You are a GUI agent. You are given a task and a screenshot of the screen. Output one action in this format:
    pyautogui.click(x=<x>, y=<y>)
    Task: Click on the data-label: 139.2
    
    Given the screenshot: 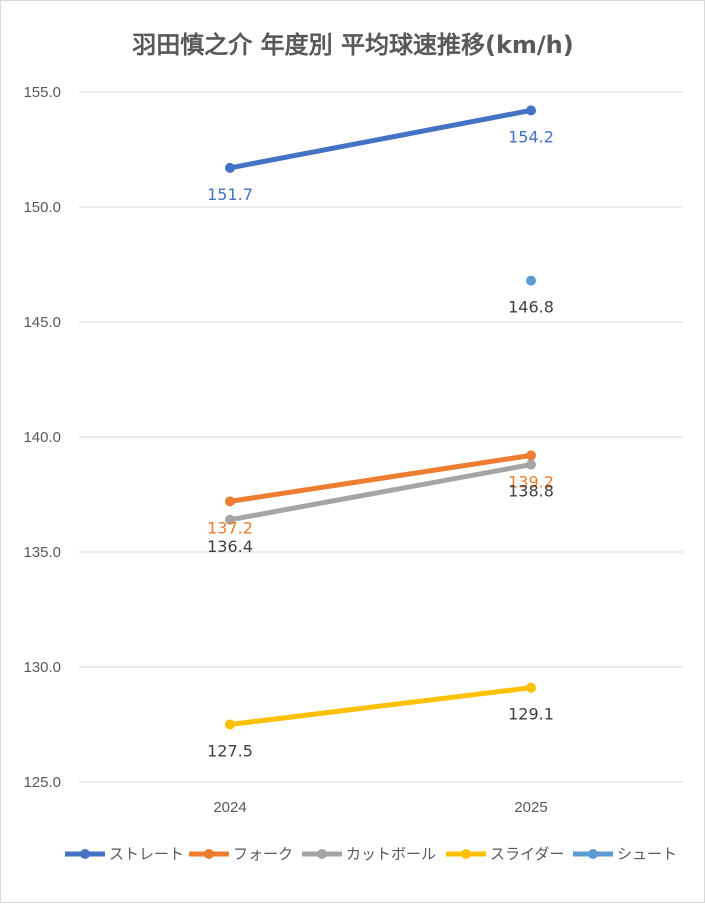 What is the action you would take?
    pyautogui.click(x=531, y=481)
    